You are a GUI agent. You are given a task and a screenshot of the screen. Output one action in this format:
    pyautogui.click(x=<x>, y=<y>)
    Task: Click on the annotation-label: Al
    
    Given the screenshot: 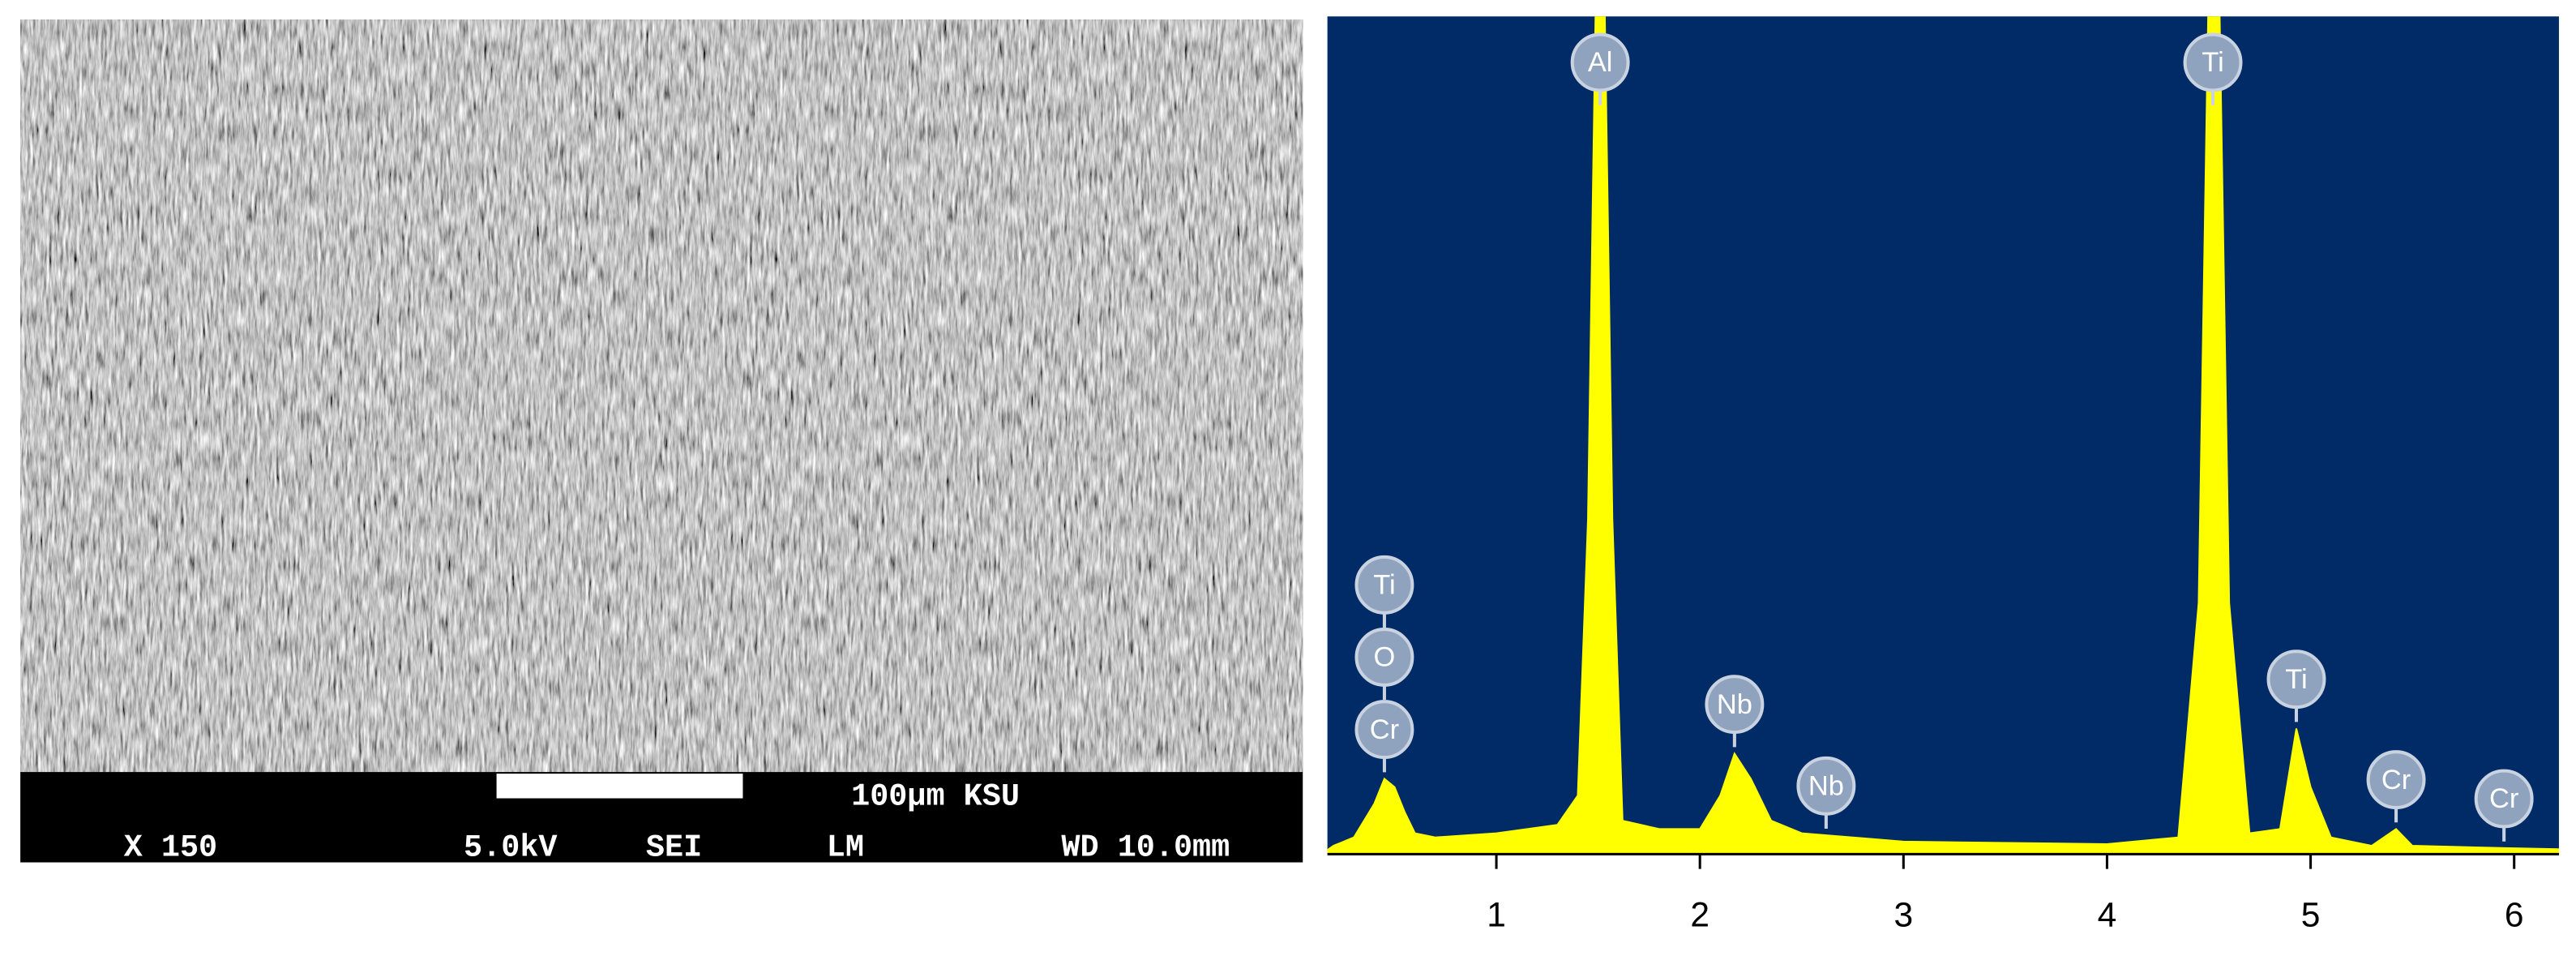 What is the action you would take?
    pyautogui.click(x=1600, y=63)
    